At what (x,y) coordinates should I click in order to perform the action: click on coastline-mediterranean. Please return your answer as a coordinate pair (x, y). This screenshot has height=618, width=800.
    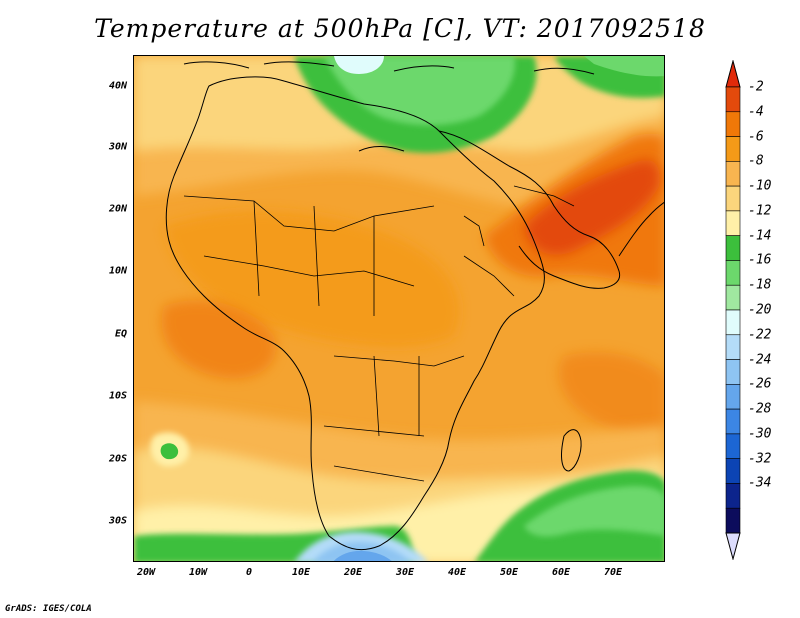
    Looking at the image, I should click on (389, 68).